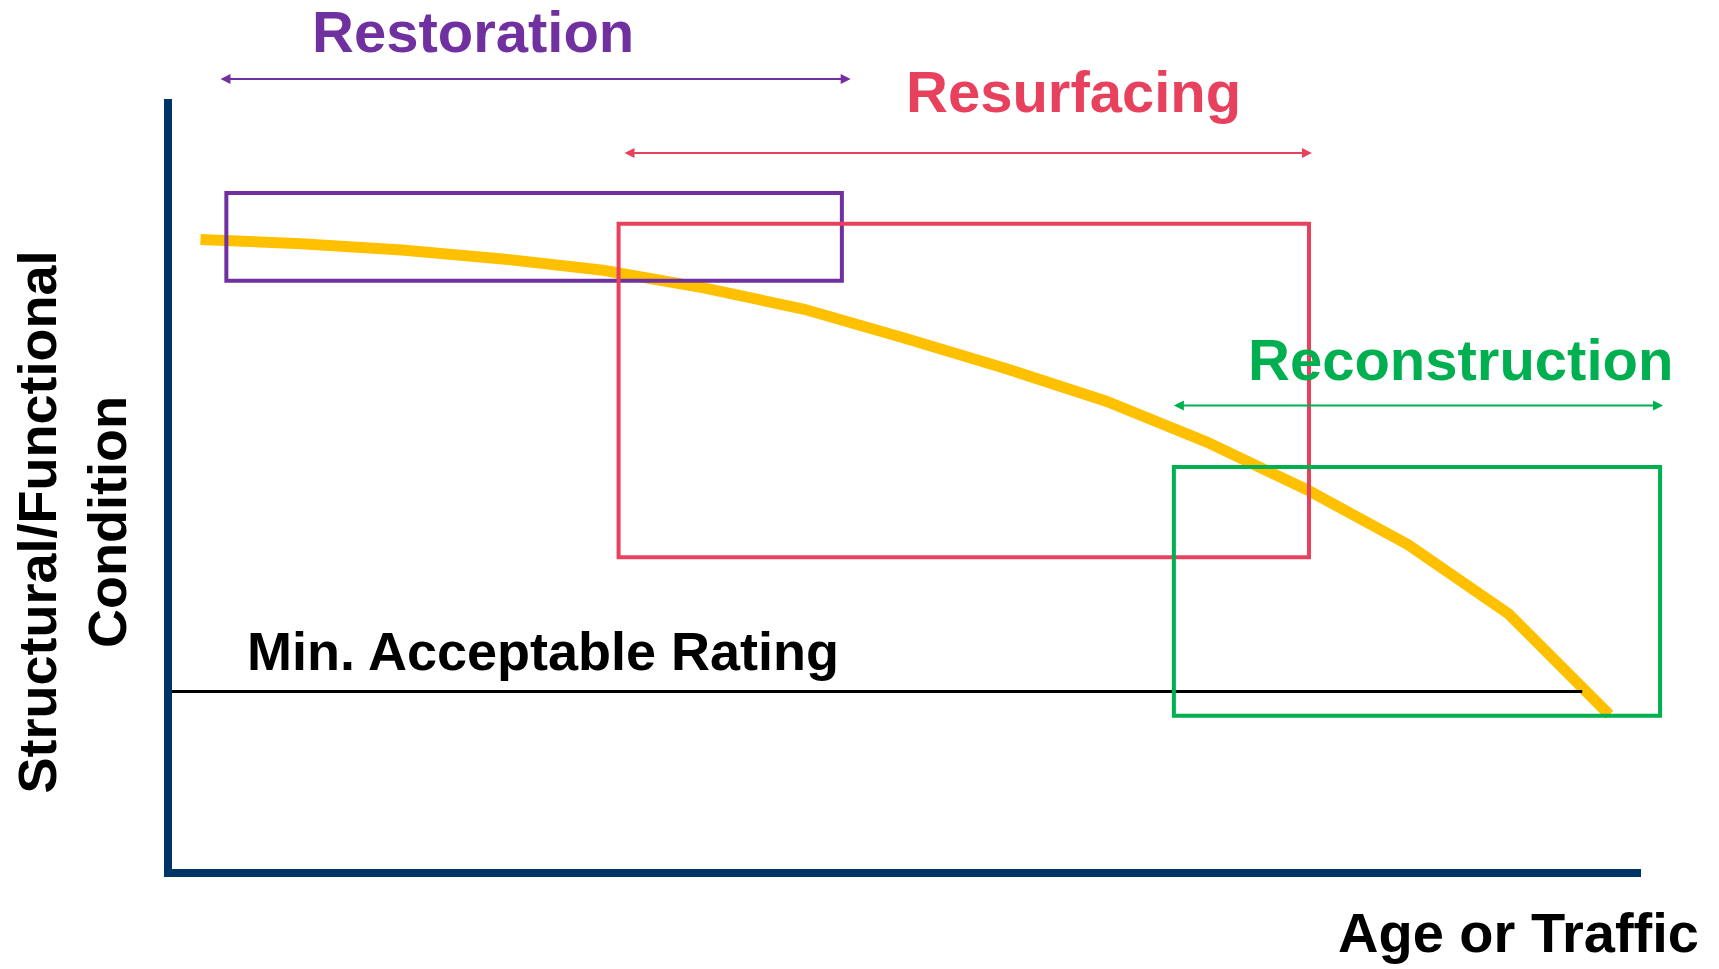  What do you see at coordinates (543, 651) in the screenshot?
I see `ref-line-label: Min. Acceptable Rating` at bounding box center [543, 651].